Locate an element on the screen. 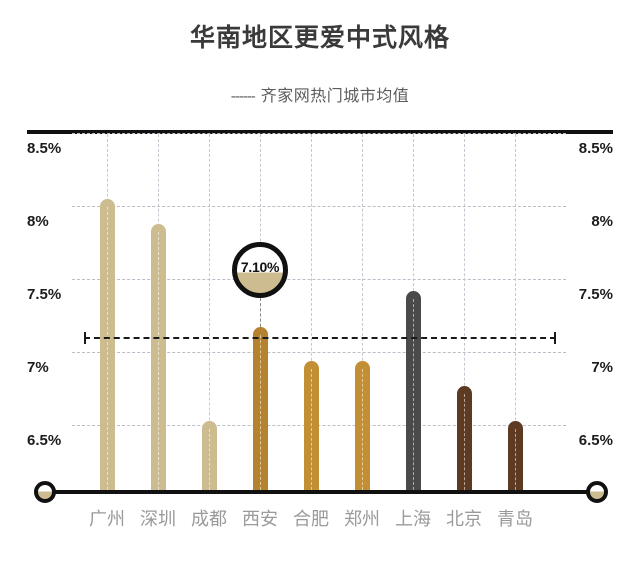 Image resolution: width=640 pixels, height=562 pixels. category-label-shenzhen: 深圳 is located at coordinates (158, 519).